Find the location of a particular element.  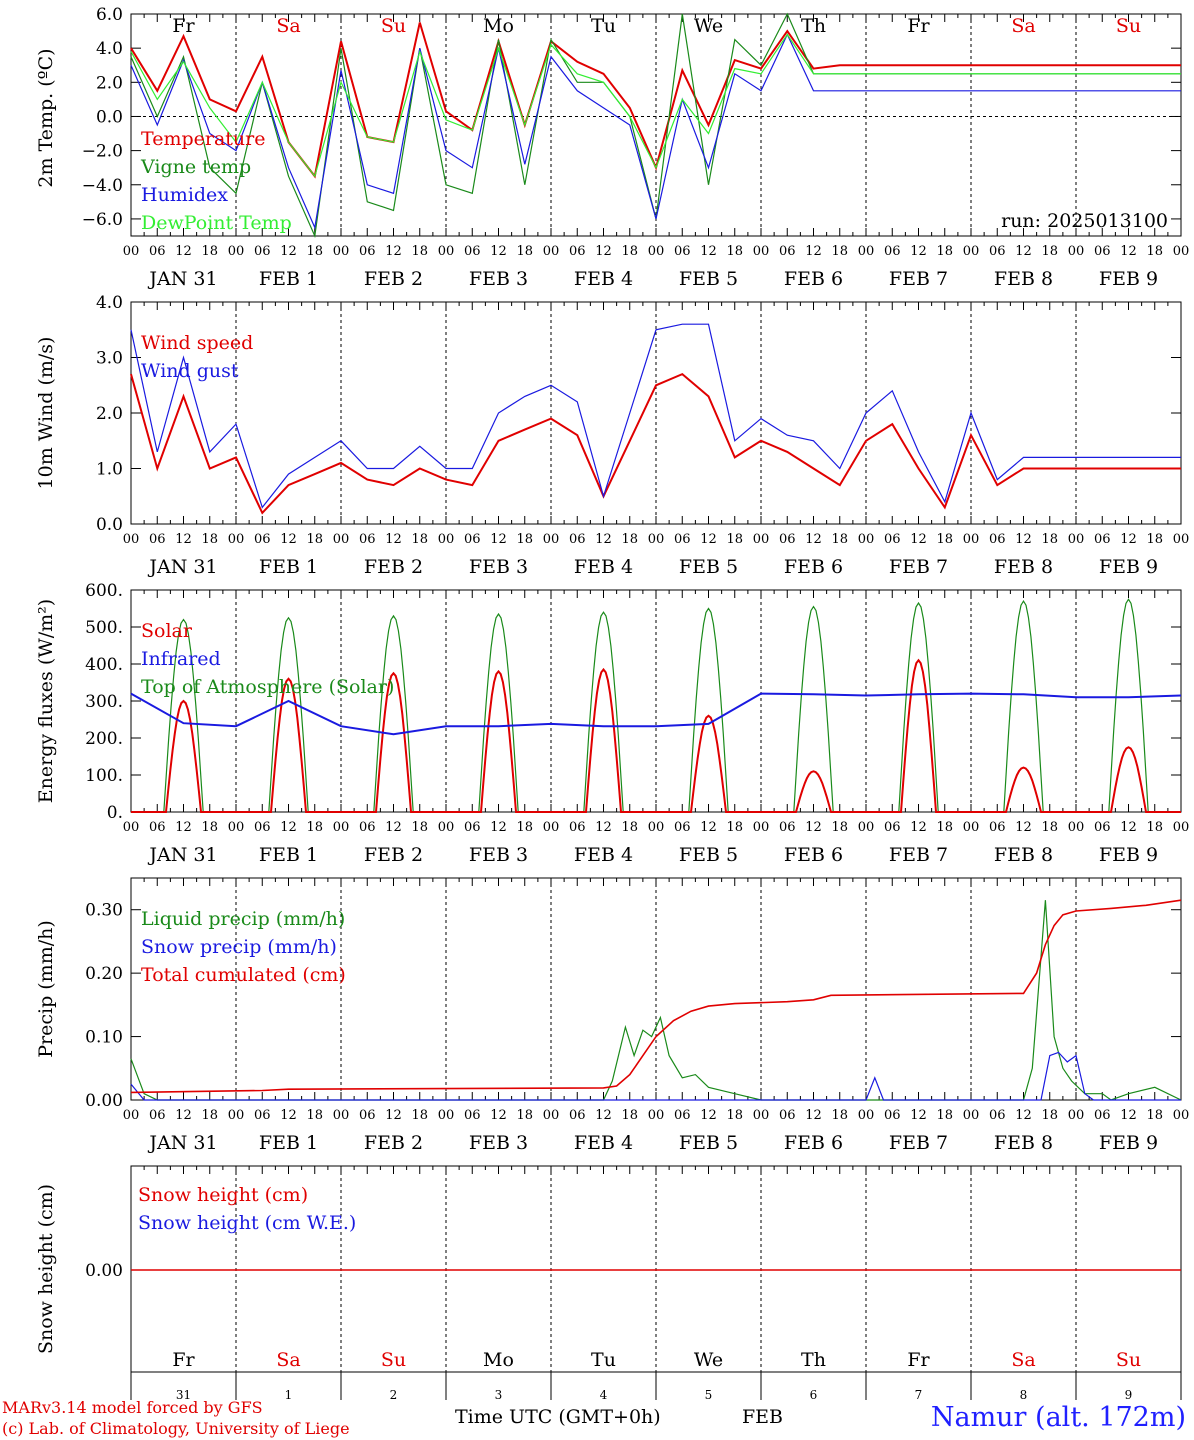

y-tick-label: 0.00 is located at coordinates (104, 1101).